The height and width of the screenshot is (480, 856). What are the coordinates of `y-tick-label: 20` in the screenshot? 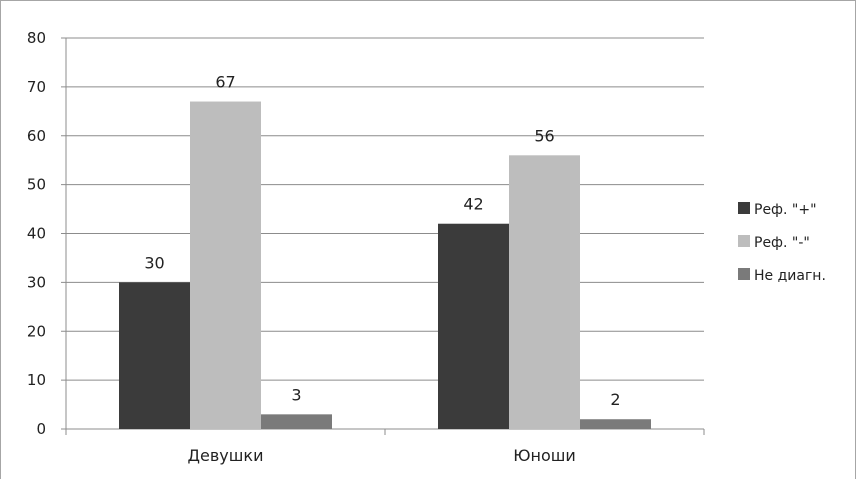 It's located at (36, 331).